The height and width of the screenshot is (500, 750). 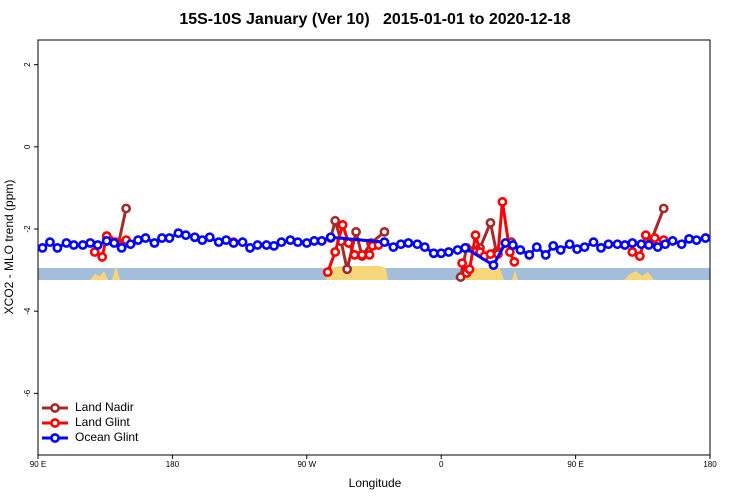 I want to click on y-axis-title: XCO2 - MLO trend (ppm), so click(x=9, y=247).